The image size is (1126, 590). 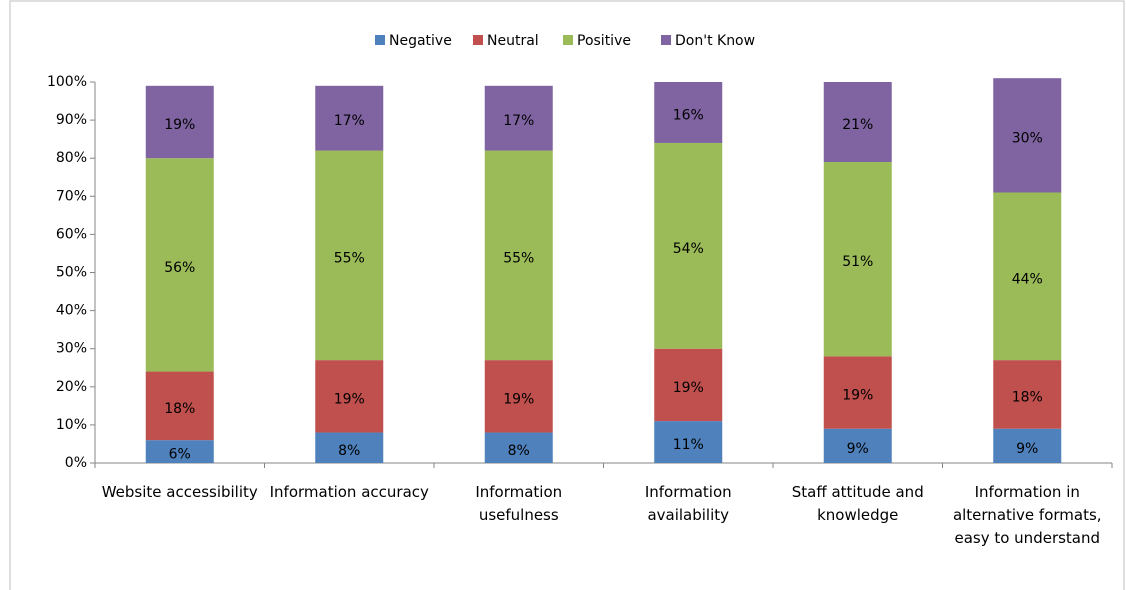 What do you see at coordinates (857, 503) in the screenshot?
I see `x-tick-label: Staff attitude and knowledge` at bounding box center [857, 503].